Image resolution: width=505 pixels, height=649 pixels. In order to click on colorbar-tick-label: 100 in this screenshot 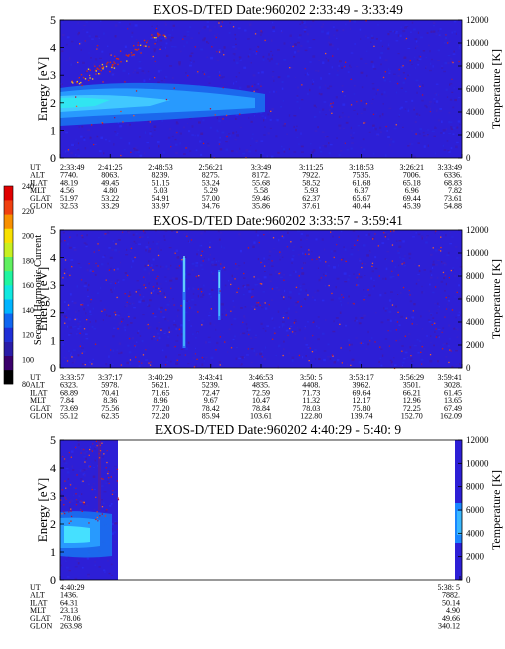, I will do `click(28, 359)`.